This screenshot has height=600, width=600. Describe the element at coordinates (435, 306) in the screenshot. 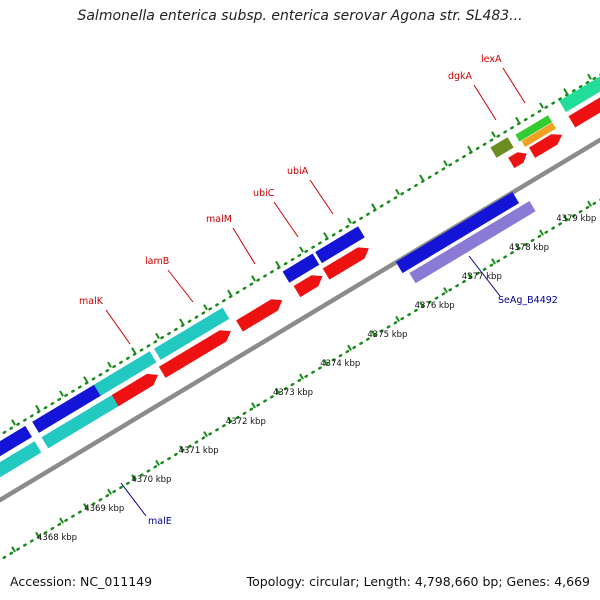

I see `kbp-tick-label: 4376 kbp` at that location.